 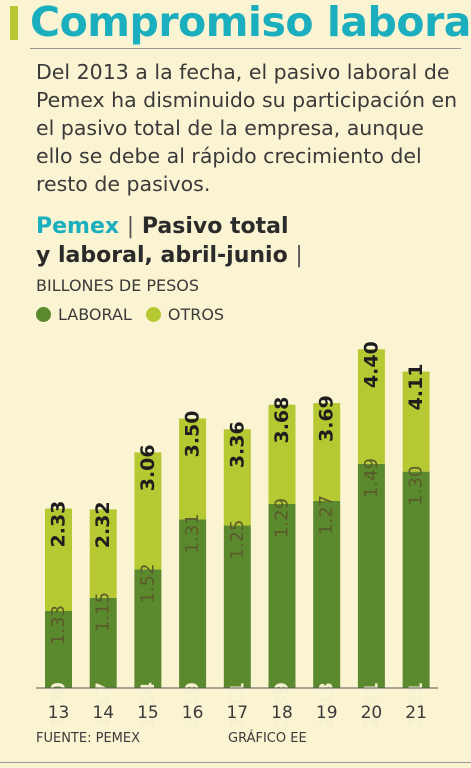 I want to click on xtick-19: 19, so click(x=327, y=713).